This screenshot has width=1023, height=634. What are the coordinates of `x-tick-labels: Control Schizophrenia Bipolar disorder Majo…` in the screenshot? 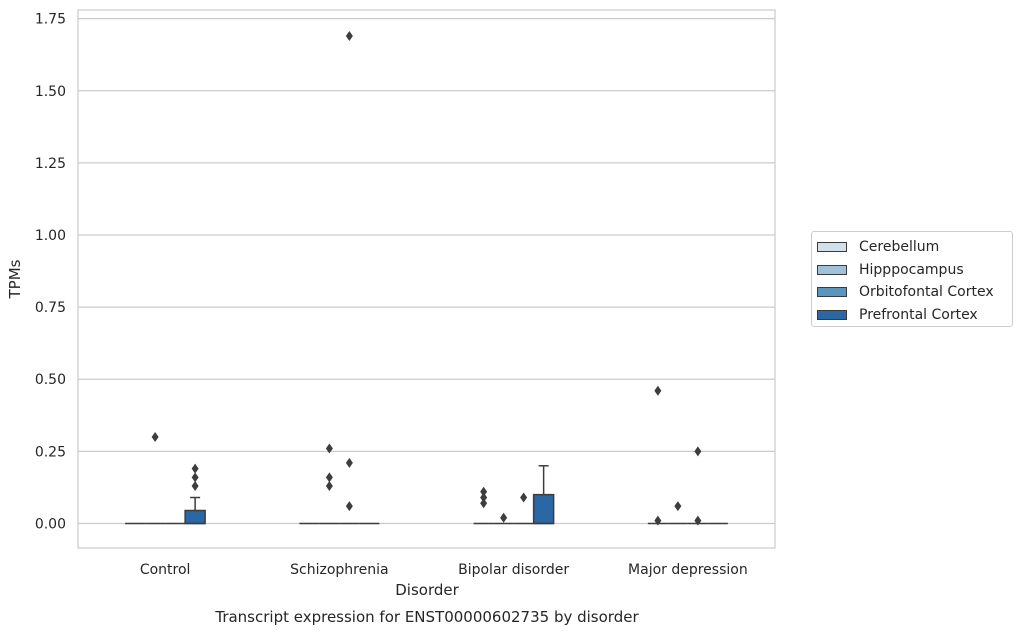 It's located at (444, 570).